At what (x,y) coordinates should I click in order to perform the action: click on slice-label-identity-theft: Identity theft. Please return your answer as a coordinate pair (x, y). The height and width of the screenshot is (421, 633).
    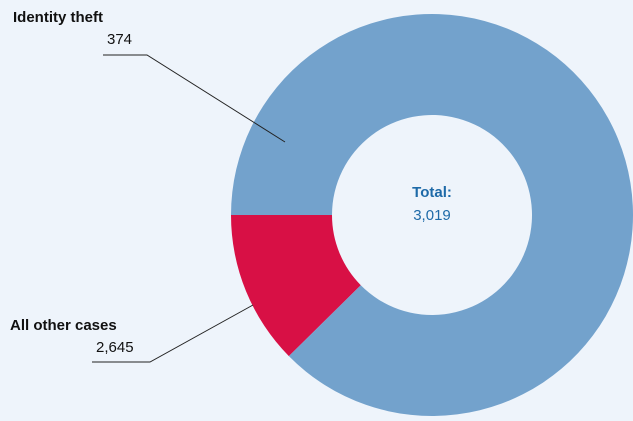
    Looking at the image, I should click on (58, 17).